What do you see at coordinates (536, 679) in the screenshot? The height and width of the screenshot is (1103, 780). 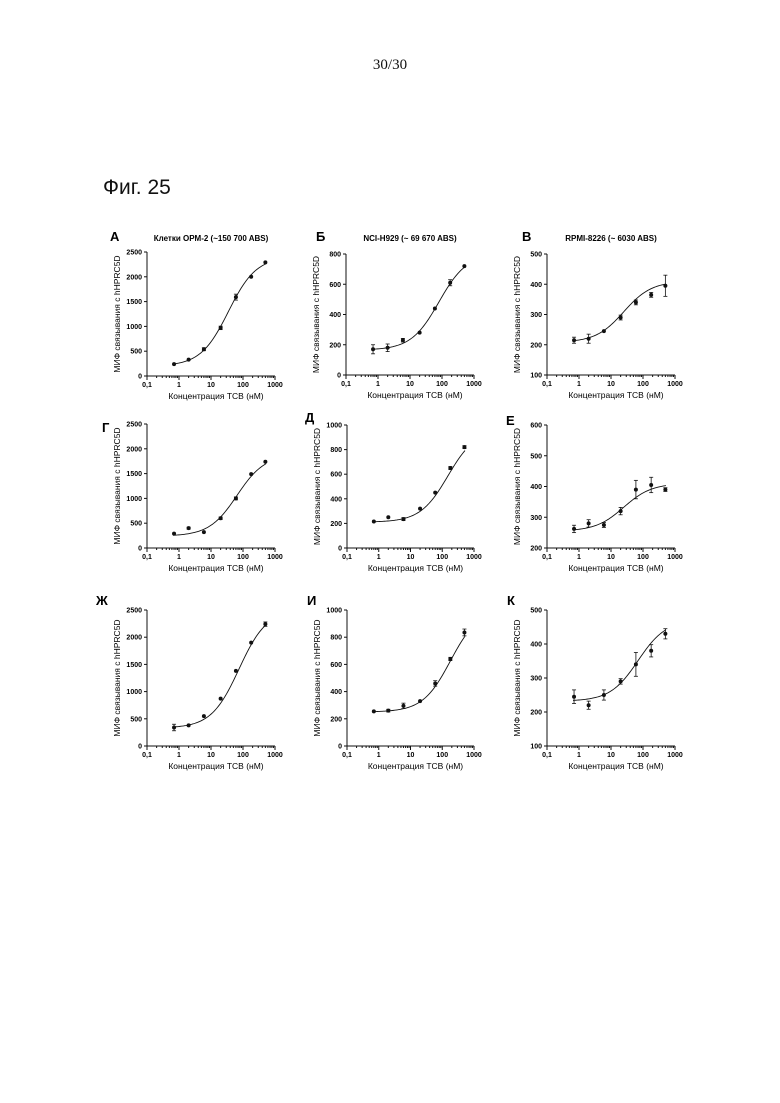 I see `y-tick-label: 300` at bounding box center [536, 679].